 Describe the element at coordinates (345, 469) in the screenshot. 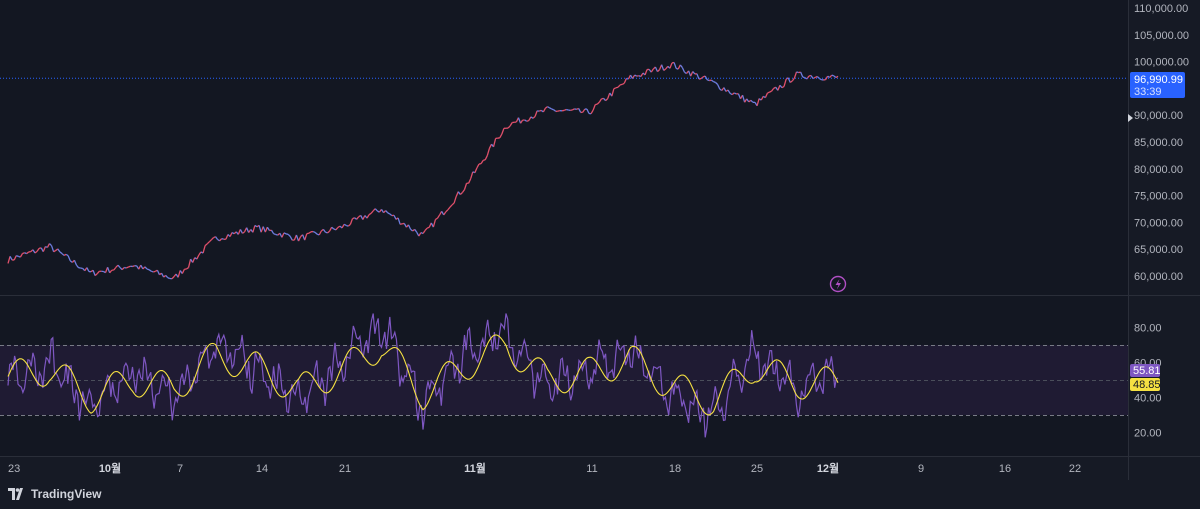

I see `time-label: 21` at that location.